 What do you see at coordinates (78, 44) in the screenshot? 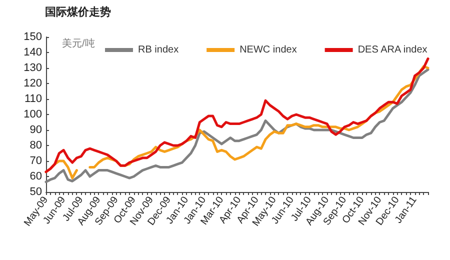
I see `y-axis-title: 美元/吨` at bounding box center [78, 44].